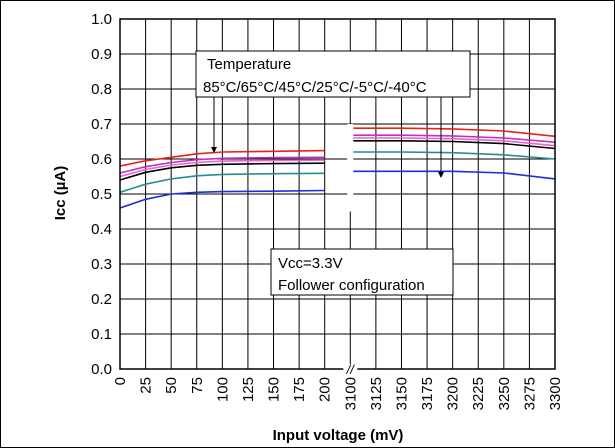 Image resolution: width=615 pixels, height=448 pixels. I want to click on x-tick-label: 3225, so click(478, 393).